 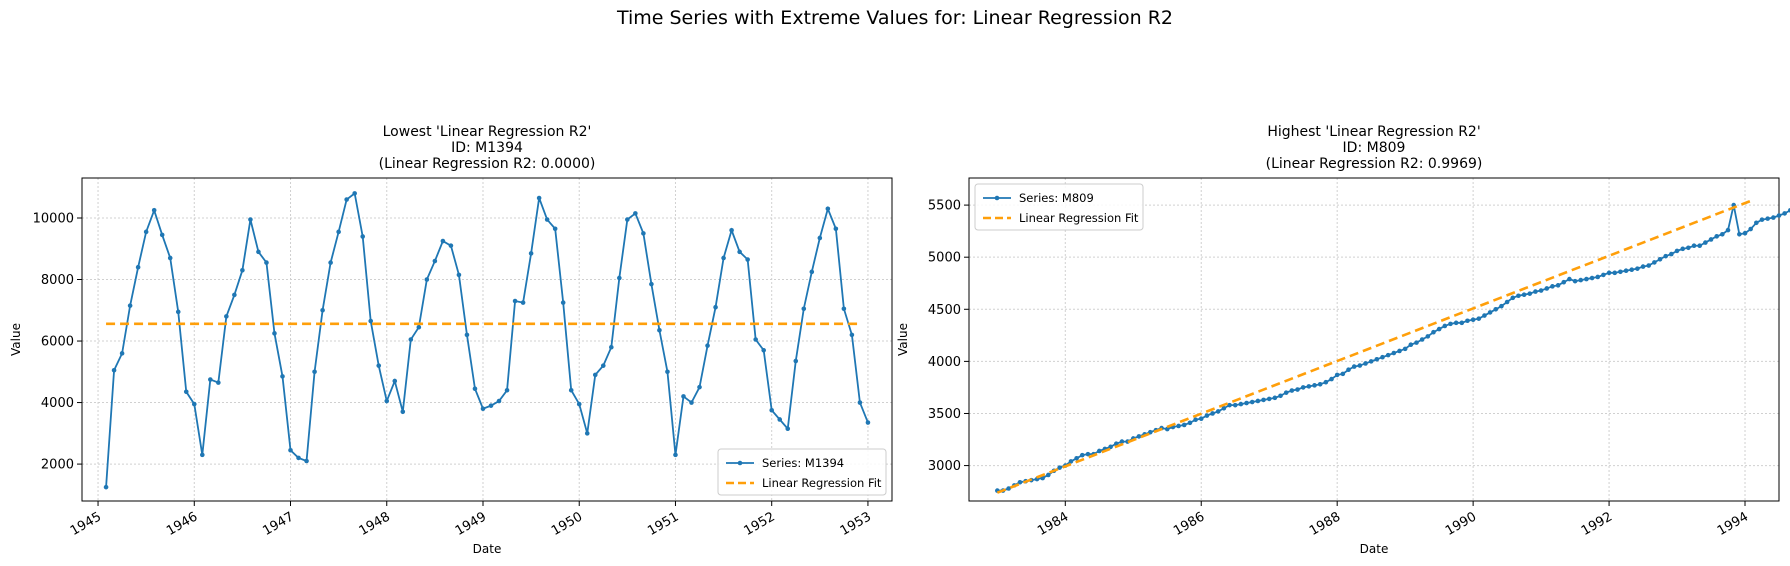 What do you see at coordinates (944, 414) in the screenshot?
I see `y-tick-label: 3500` at bounding box center [944, 414].